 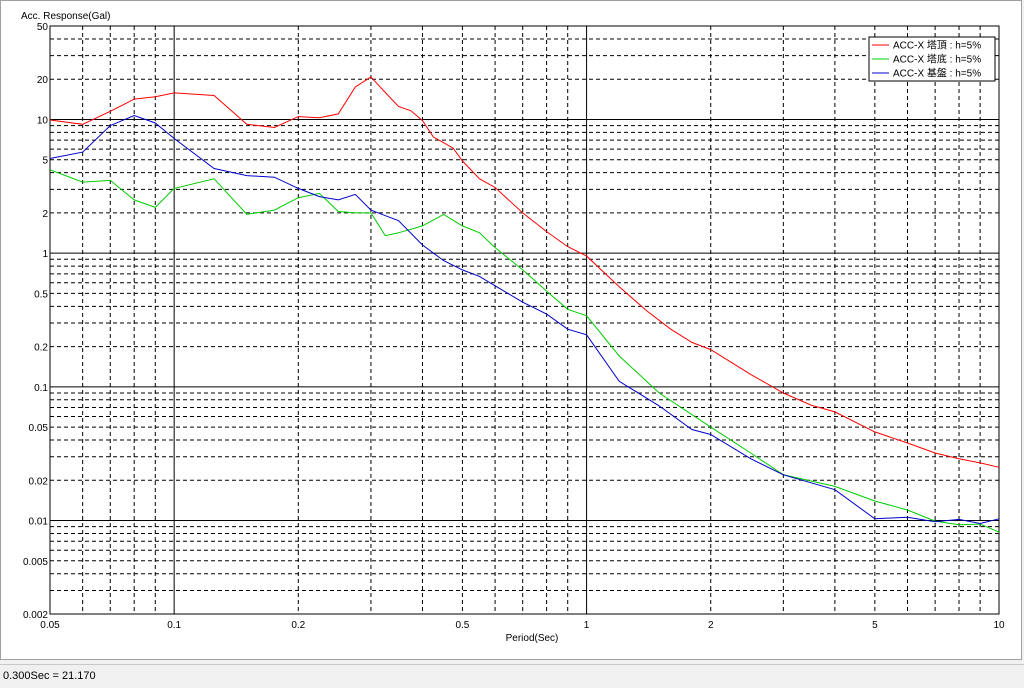 I want to click on legend-box, so click(x=932, y=59).